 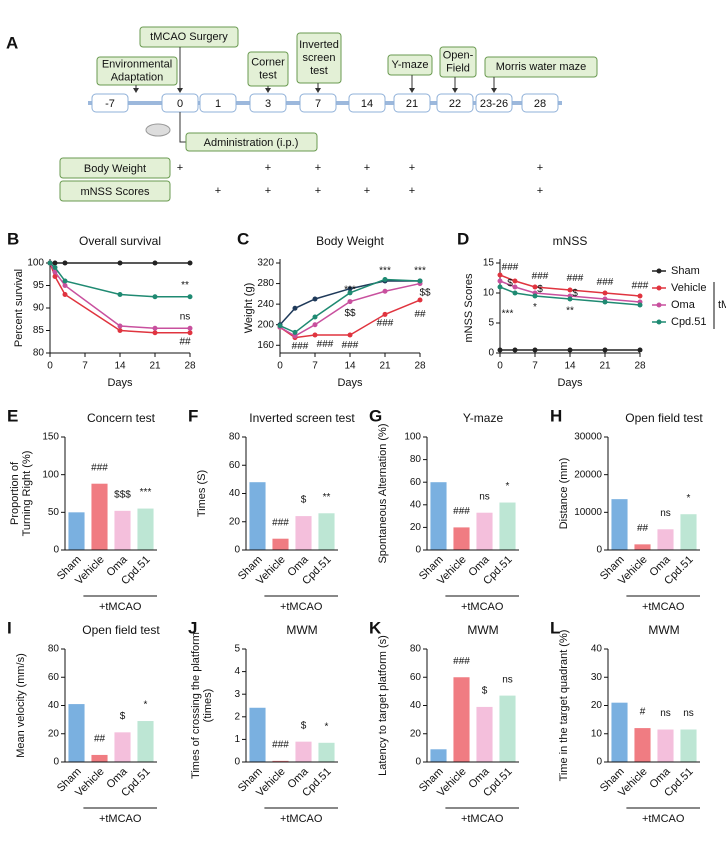 I want to click on chart-title: mNSS, so click(x=570, y=241).